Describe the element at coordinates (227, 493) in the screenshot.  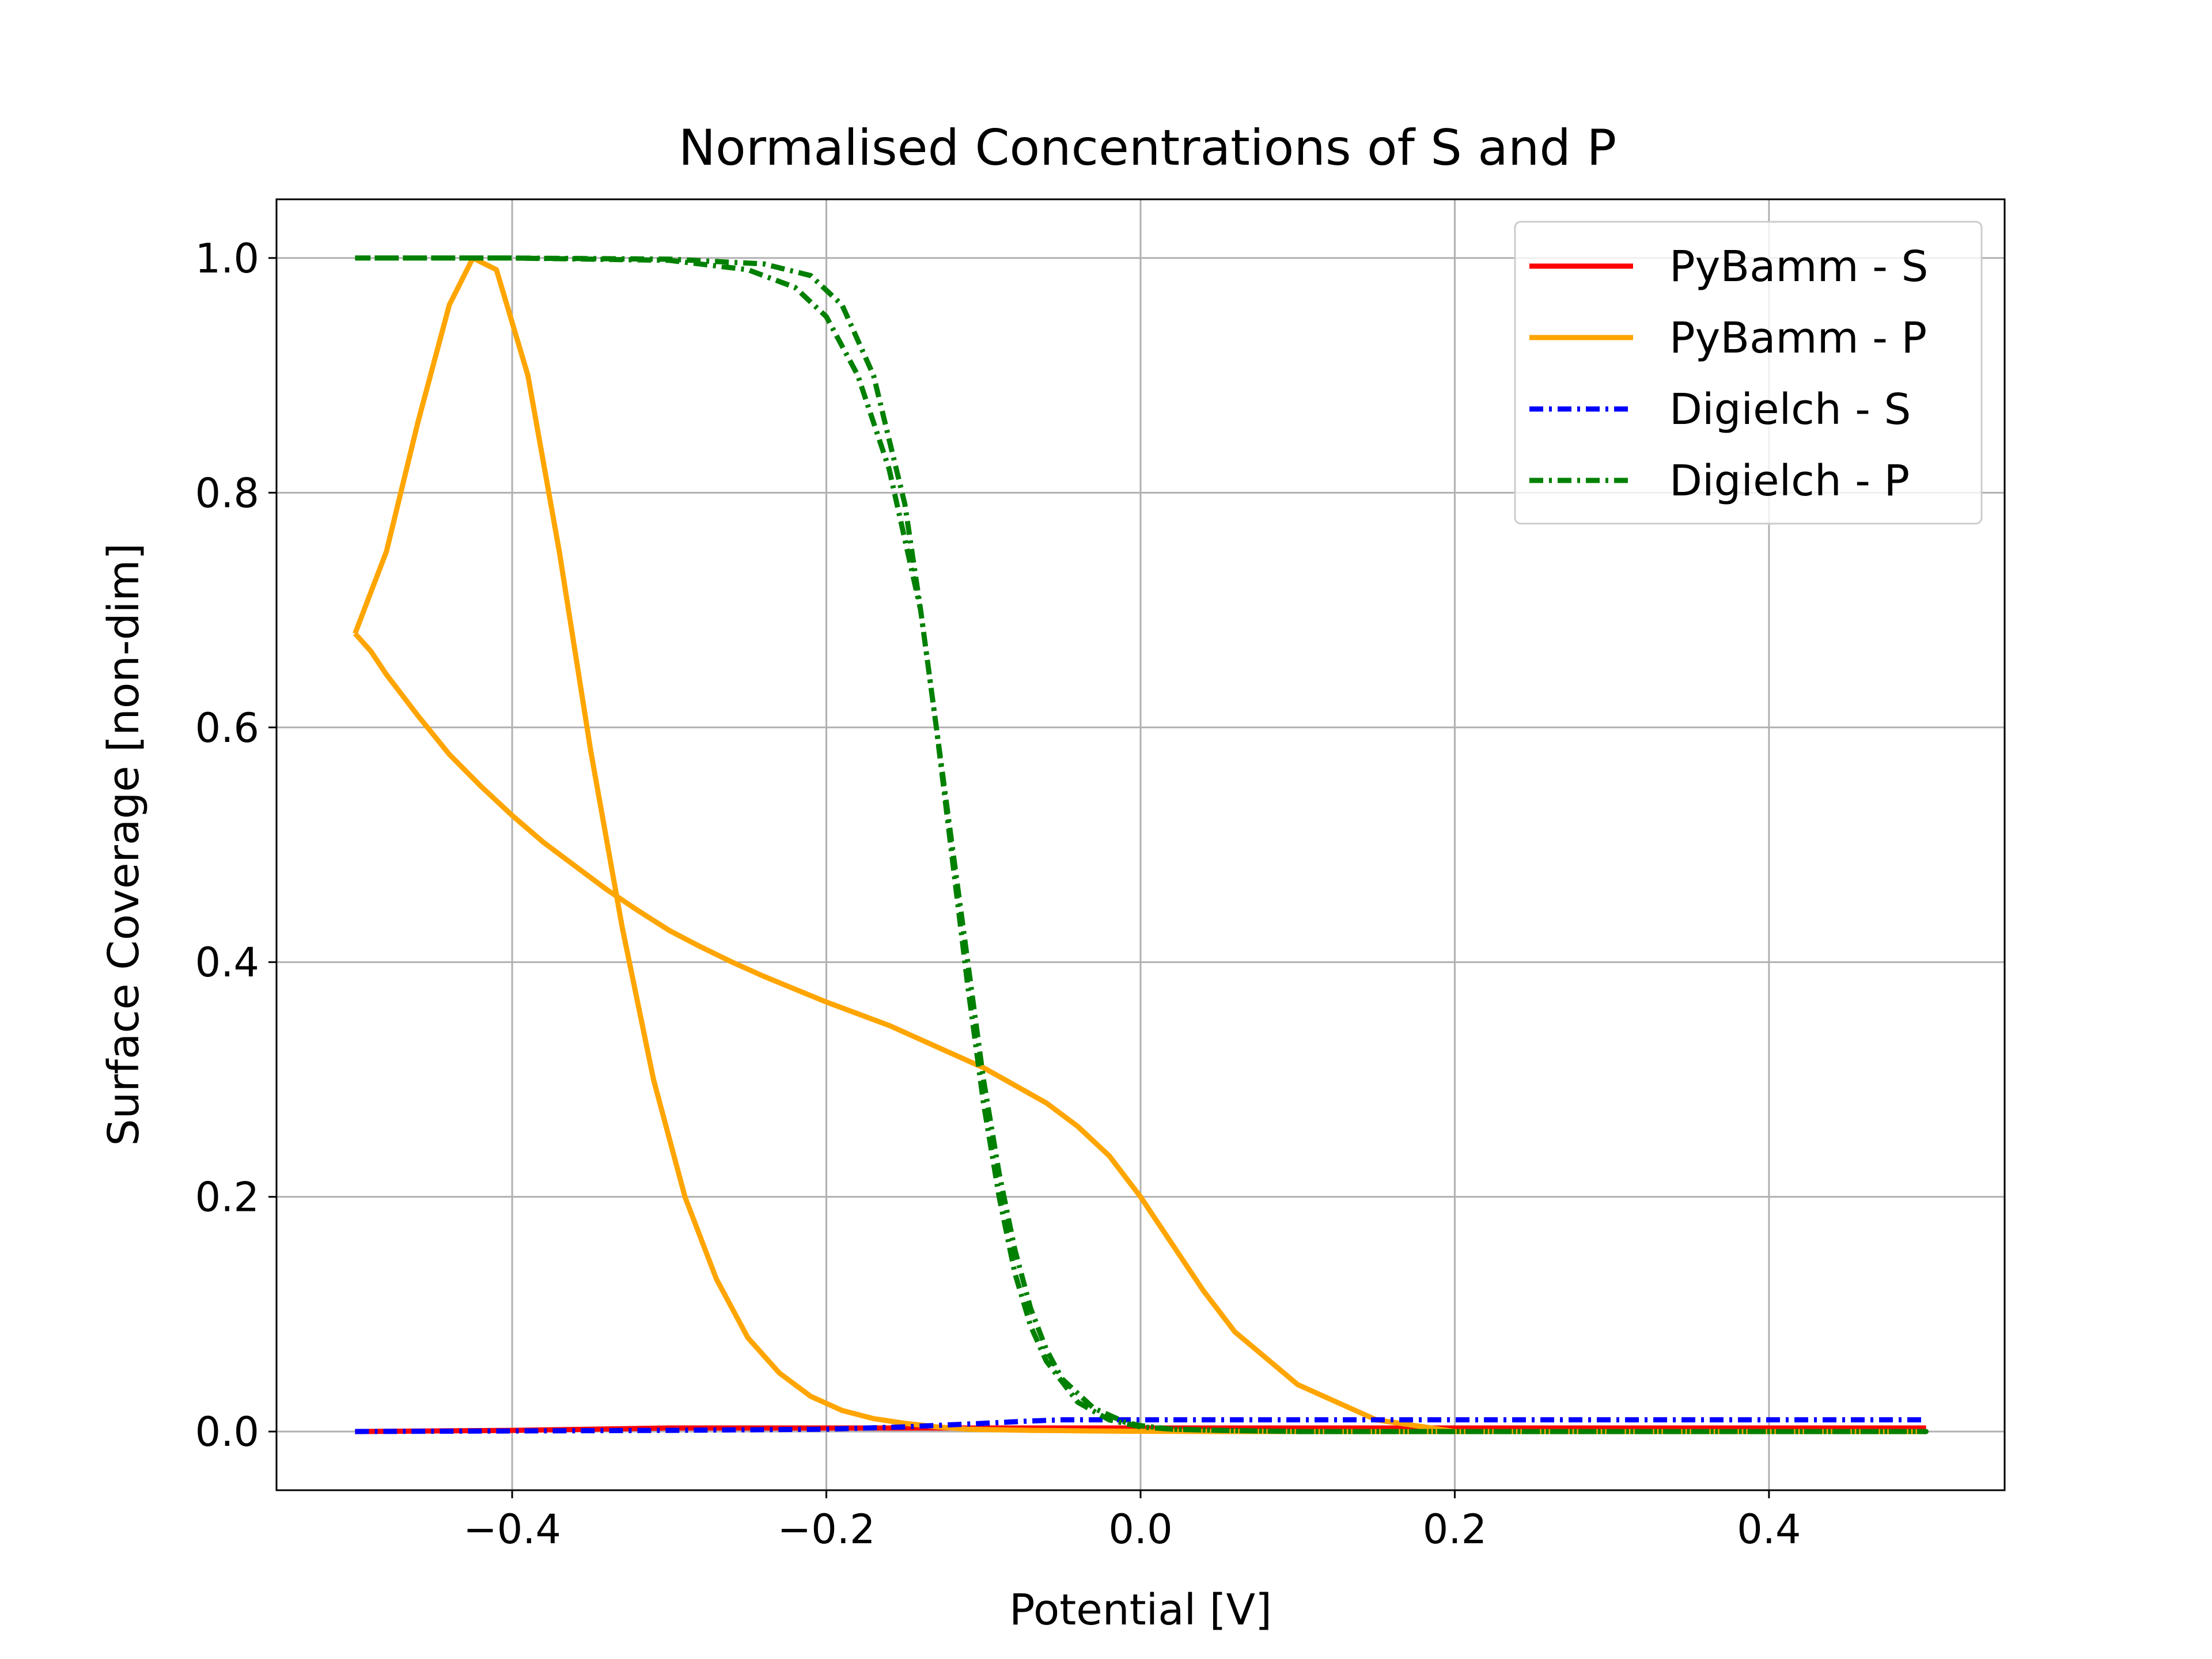
I see `y-tick-label: 0.8` at that location.